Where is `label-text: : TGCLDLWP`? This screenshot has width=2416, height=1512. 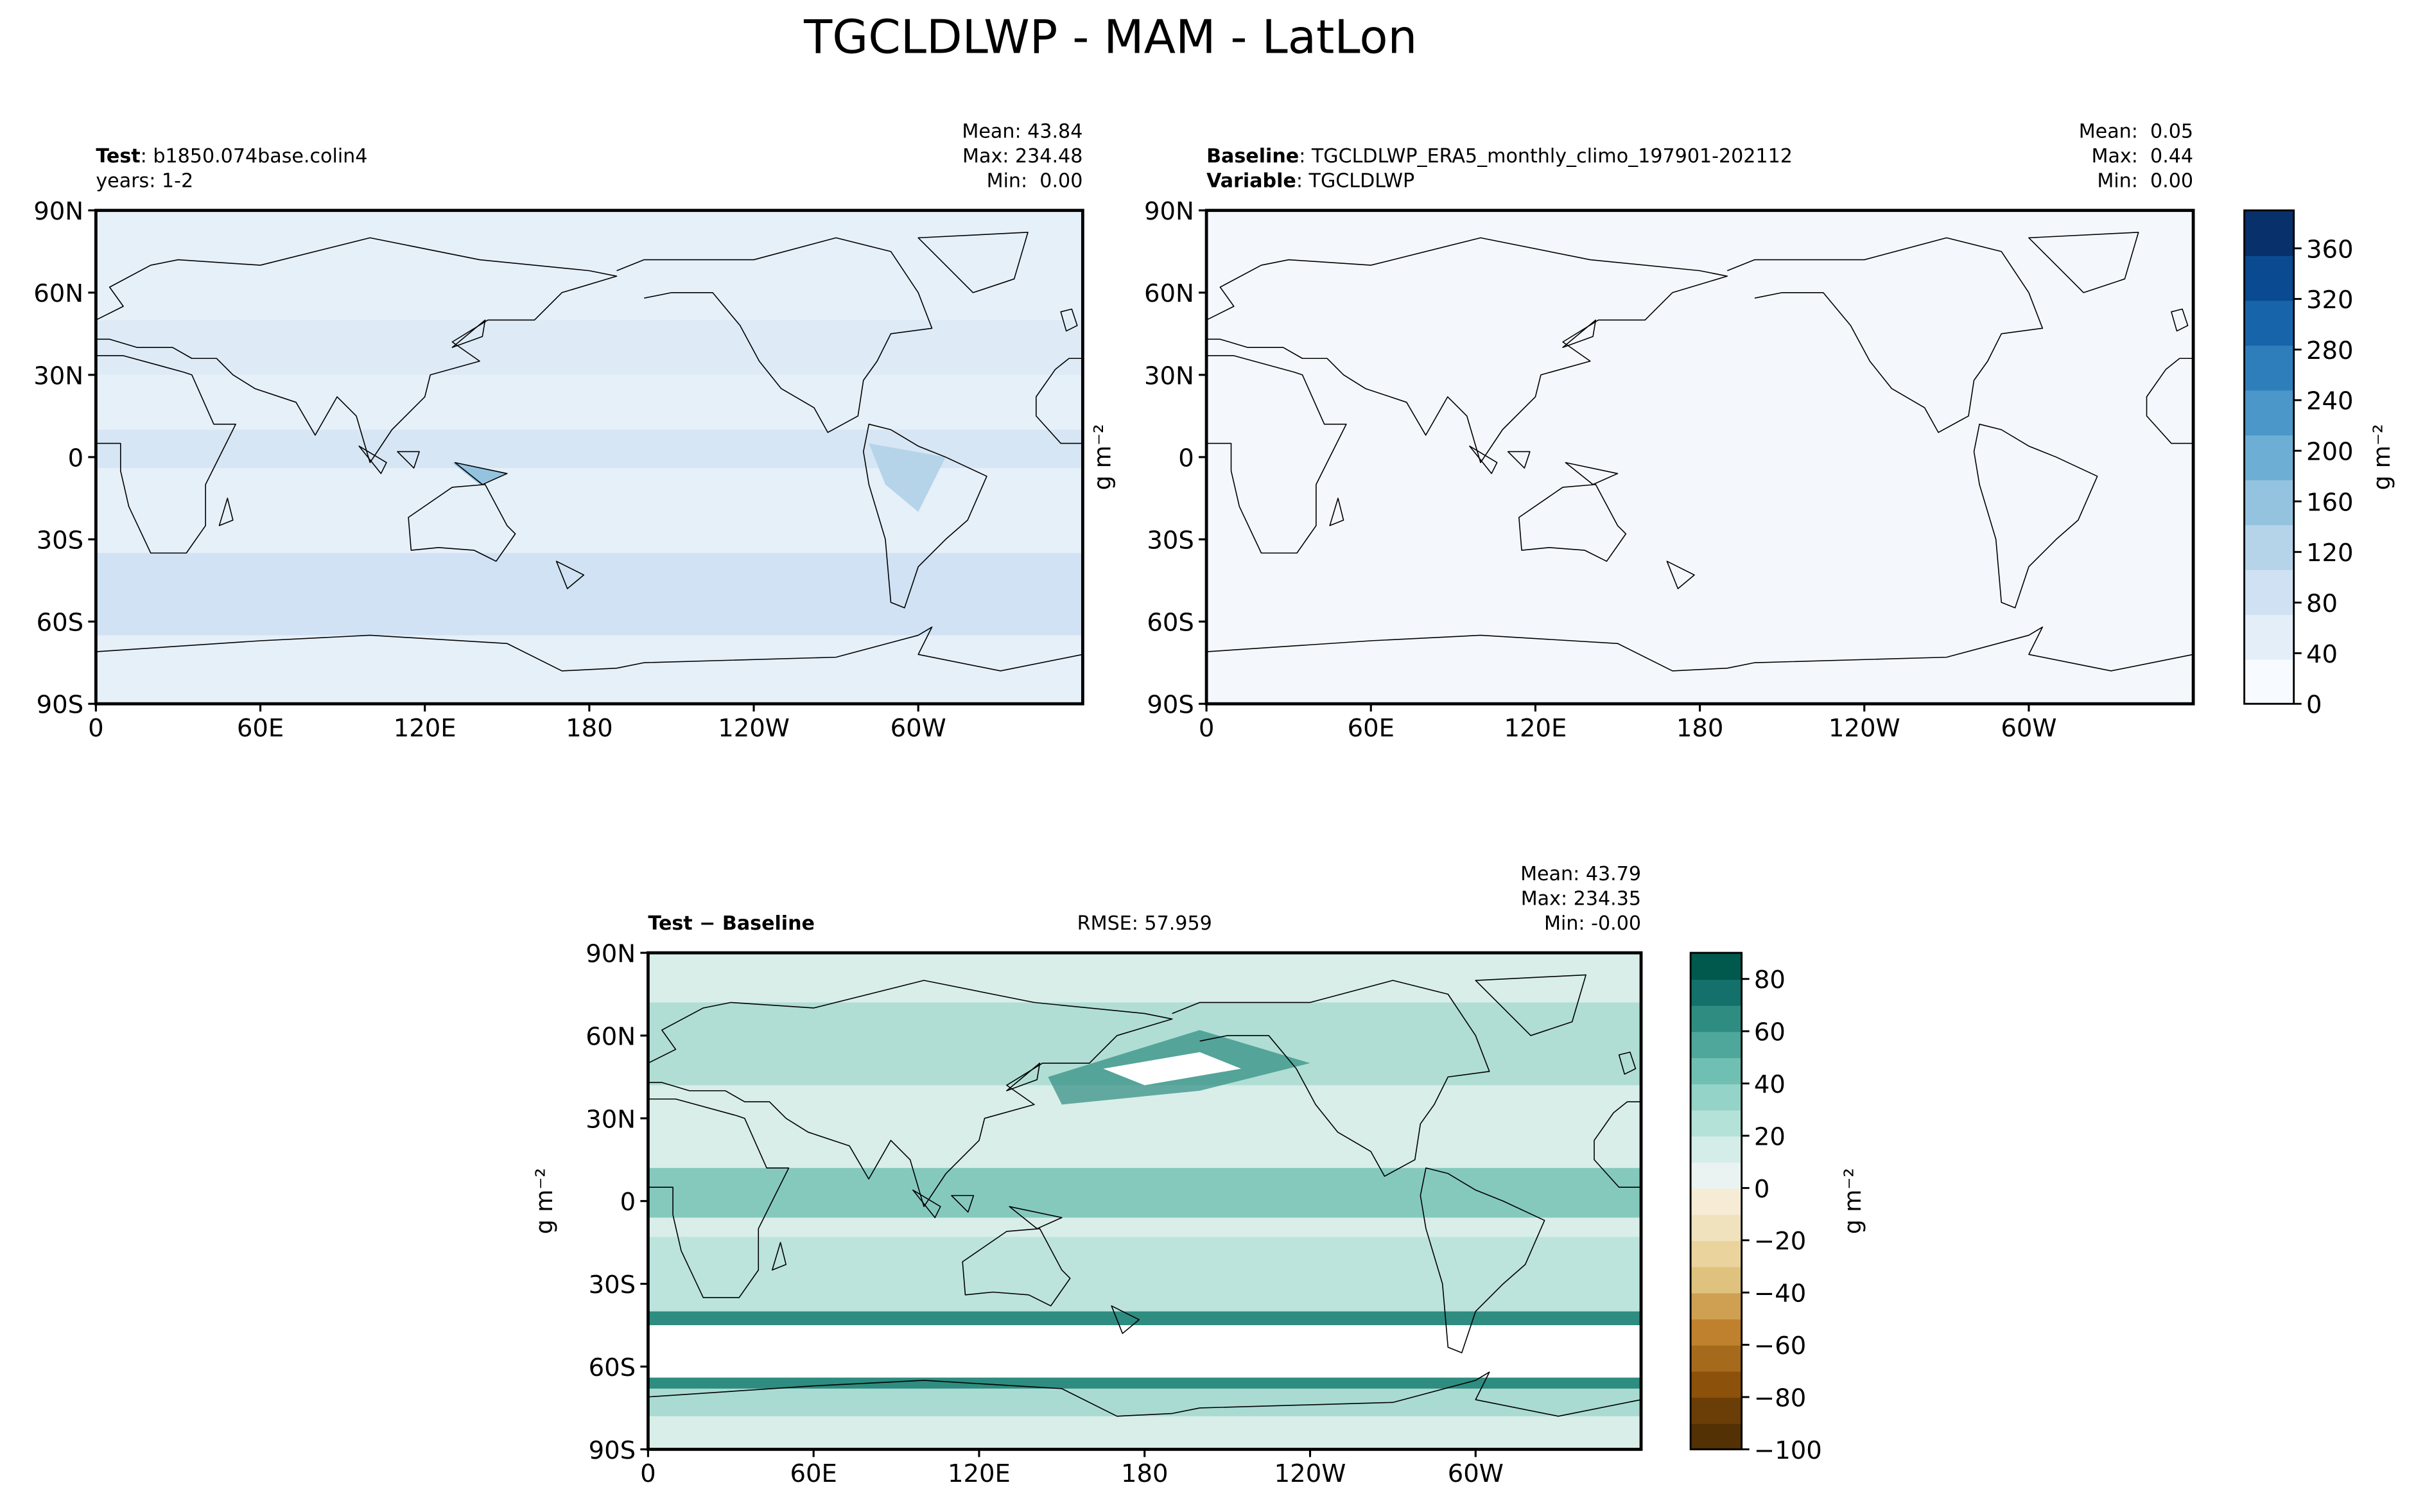
label-text: : TGCLDLWP is located at coordinates (1355, 181).